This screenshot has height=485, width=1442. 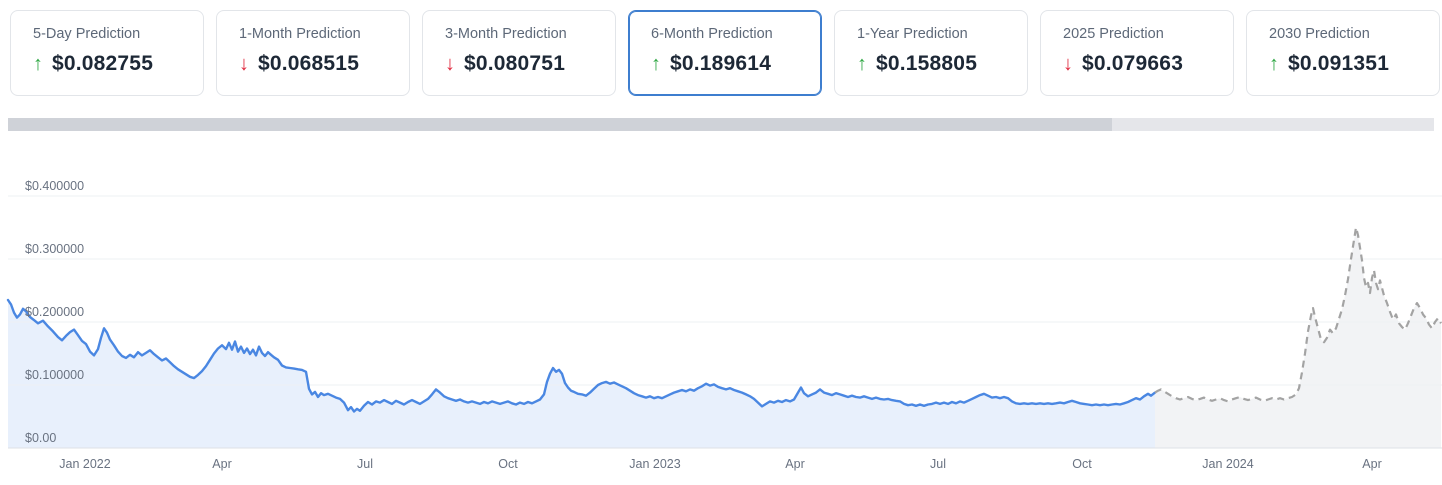 I want to click on y-axis-label: $0.400000, so click(x=55, y=186).